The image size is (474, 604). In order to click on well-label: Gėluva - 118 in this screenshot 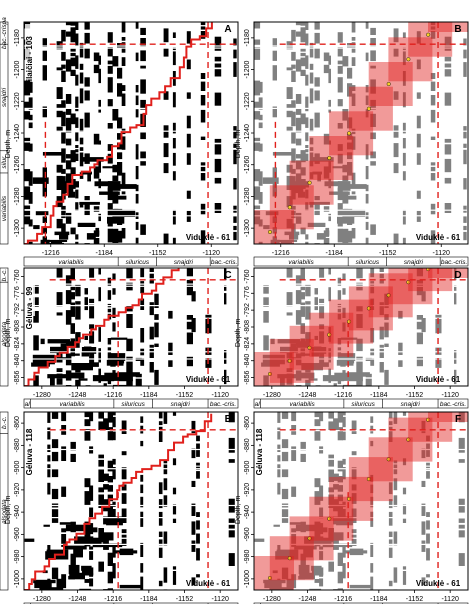, I will do `click(29, 451)`.